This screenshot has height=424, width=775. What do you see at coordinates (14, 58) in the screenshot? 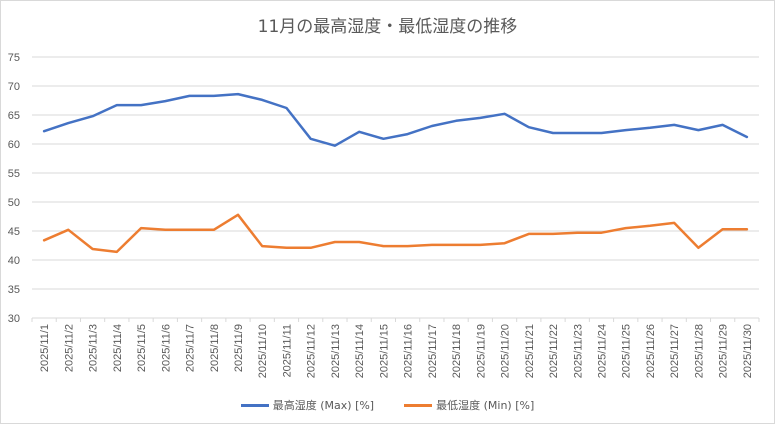
I see `y-tick-label: 75` at bounding box center [14, 58].